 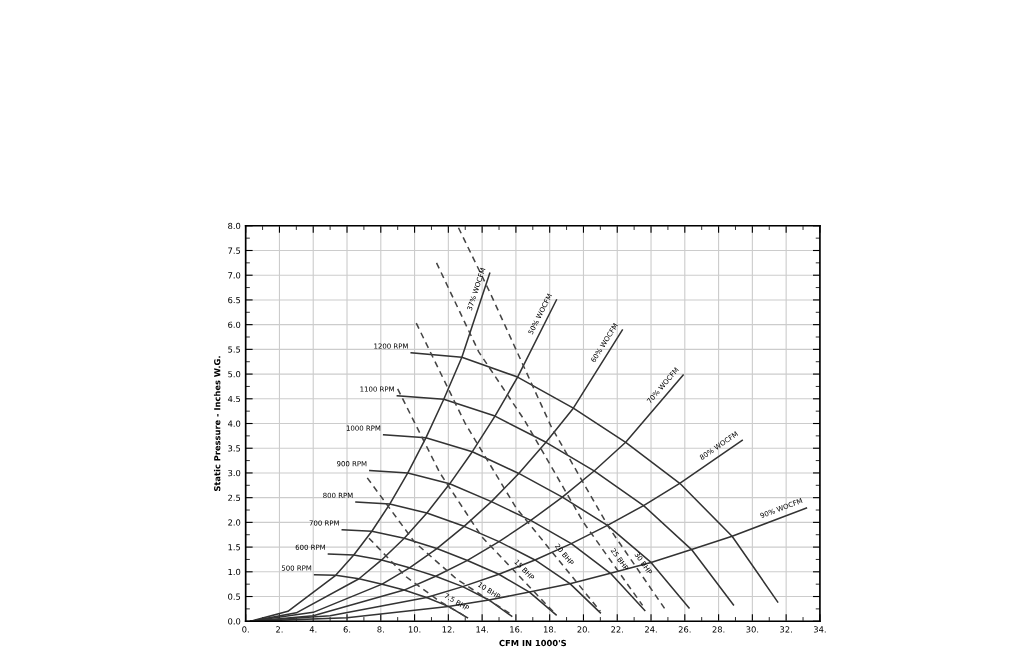 I want to click on x-tick-label: 0., so click(x=245, y=629).